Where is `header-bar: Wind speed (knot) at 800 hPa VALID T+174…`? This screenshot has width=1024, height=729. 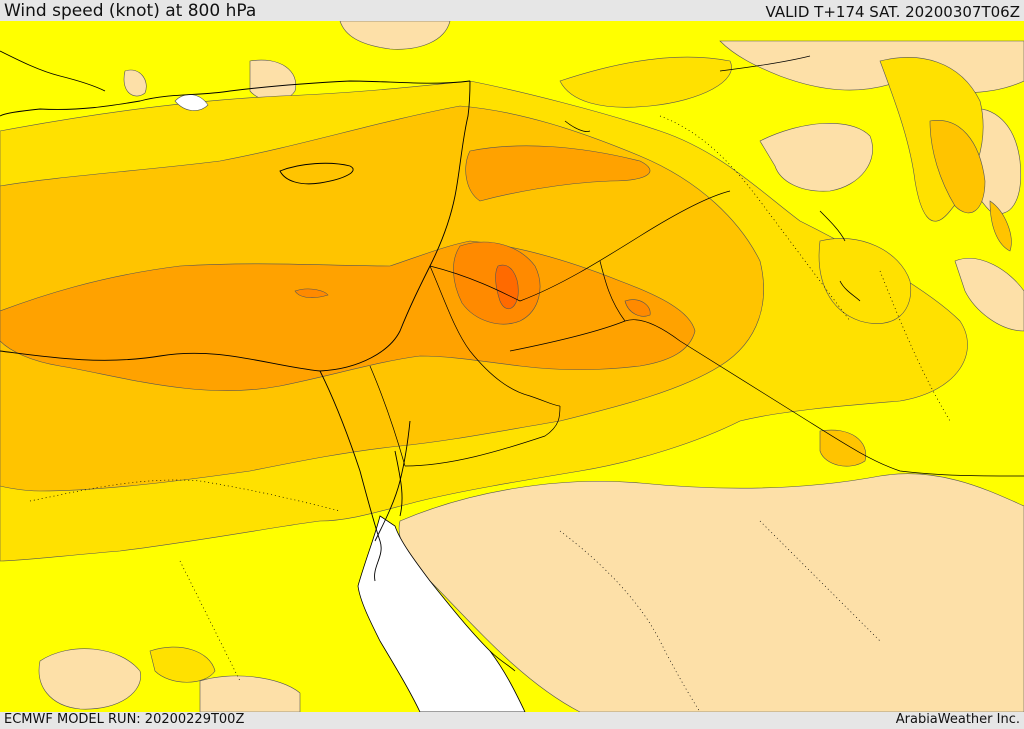 header-bar: Wind speed (knot) at 800 hPa VALID T+174… is located at coordinates (512, 10).